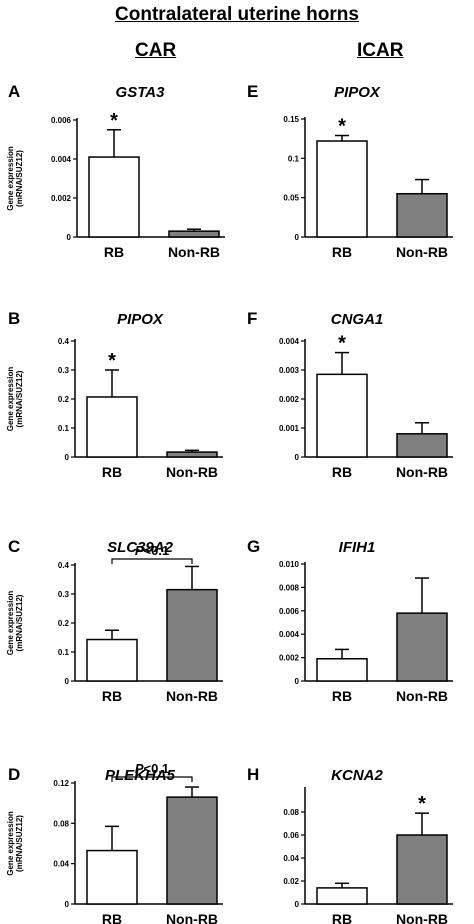 Image resolution: width=474 pixels, height=924 pixels. I want to click on panel-c-ytick-label: 0, so click(67, 681).